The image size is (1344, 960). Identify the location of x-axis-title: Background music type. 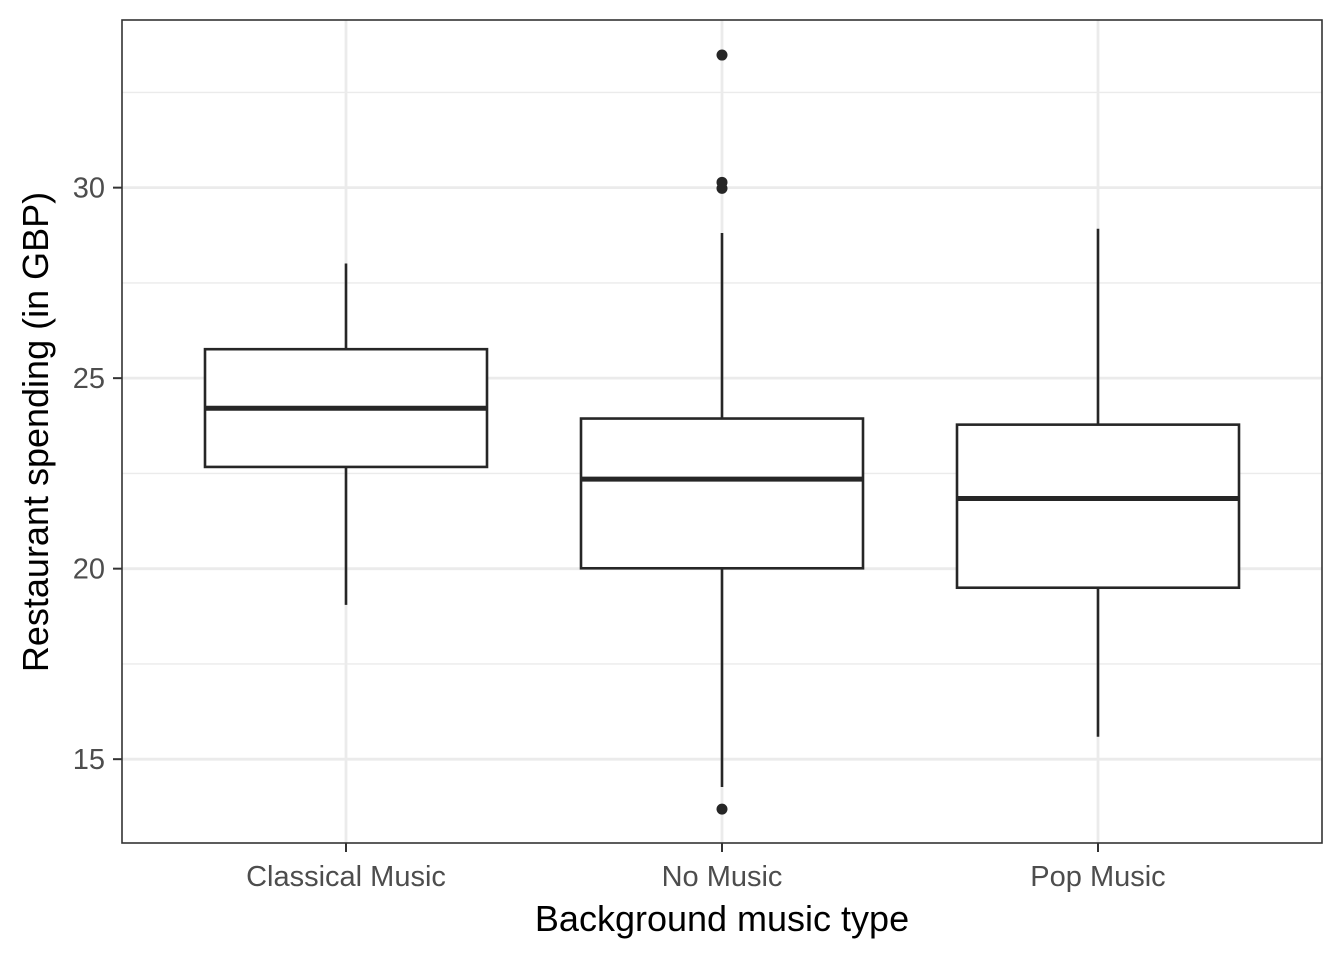
(722, 918).